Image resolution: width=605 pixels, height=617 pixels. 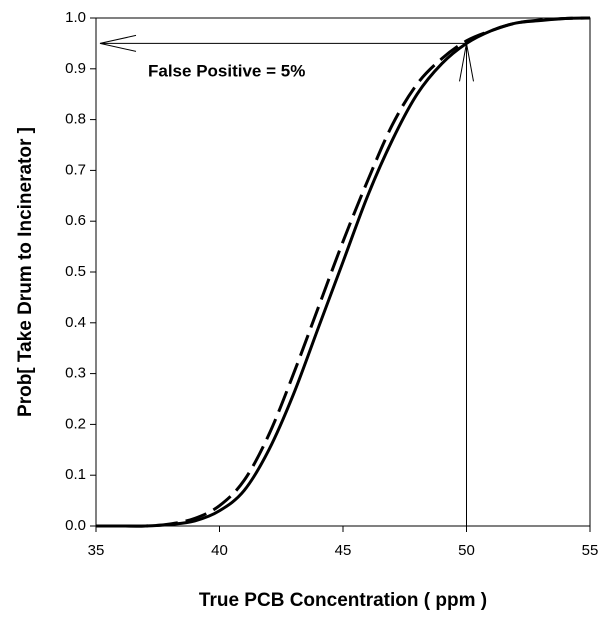 I want to click on y-tick-label: 0.7, so click(x=75, y=169).